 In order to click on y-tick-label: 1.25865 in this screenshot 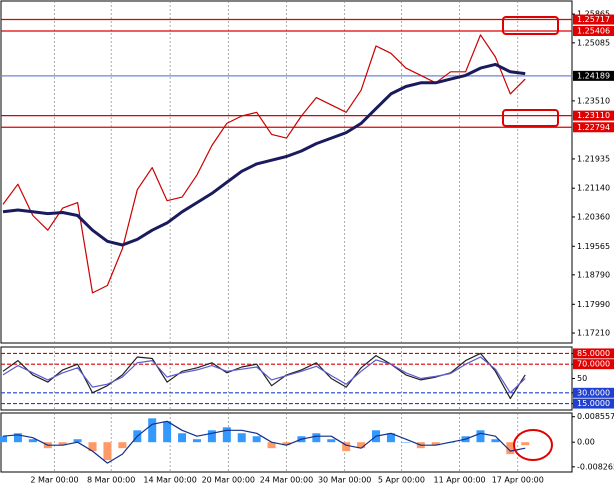, I will do `click(593, 14)`.